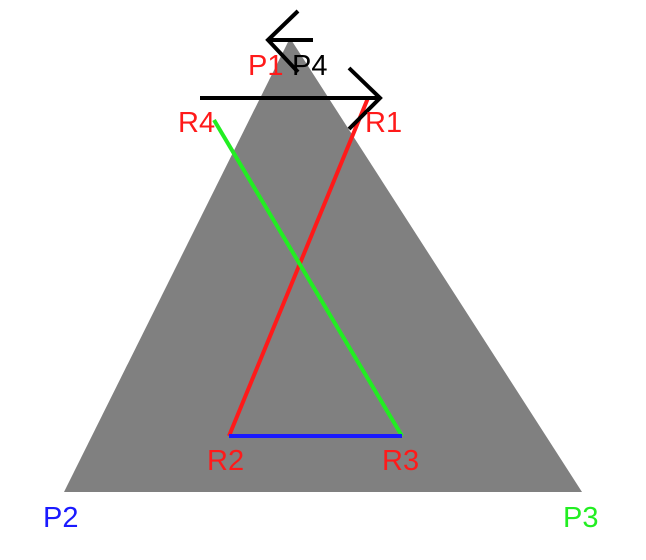  Describe the element at coordinates (265, 66) in the screenshot. I see `label-p1: P1` at that location.